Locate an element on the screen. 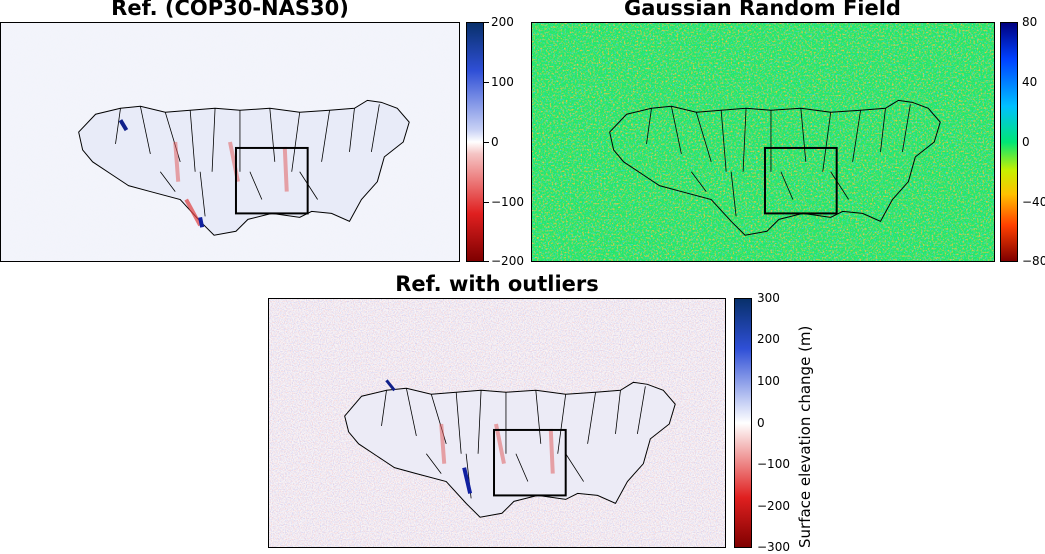 Image resolution: width=1045 pixels, height=554 pixels. glacier-outline is located at coordinates (244, 167).